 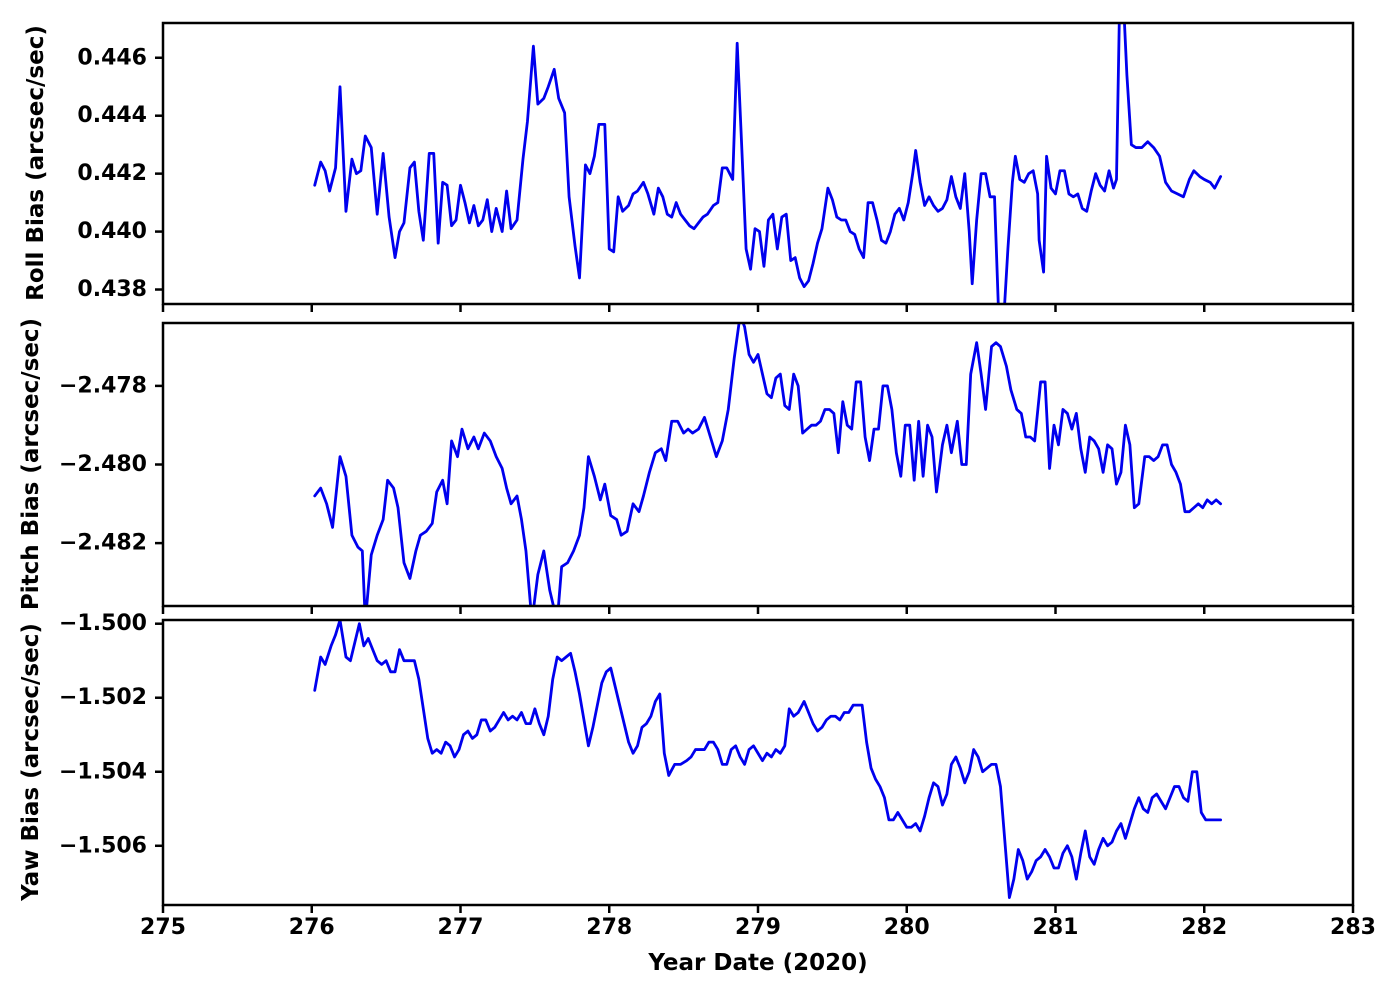 I want to click on y-tick-label: 0.444, so click(x=112, y=115).